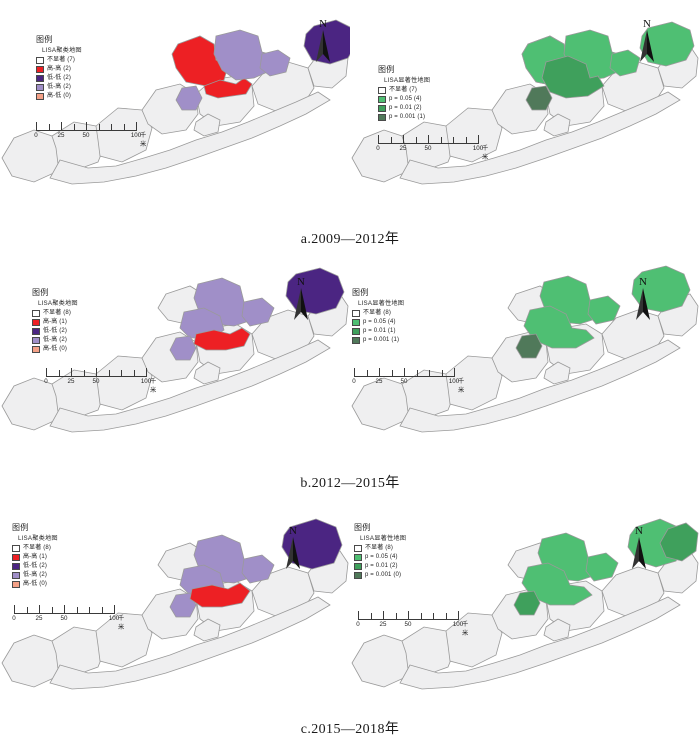  I want to click on legend-item-label: 高-高 (1), so click(35, 557).